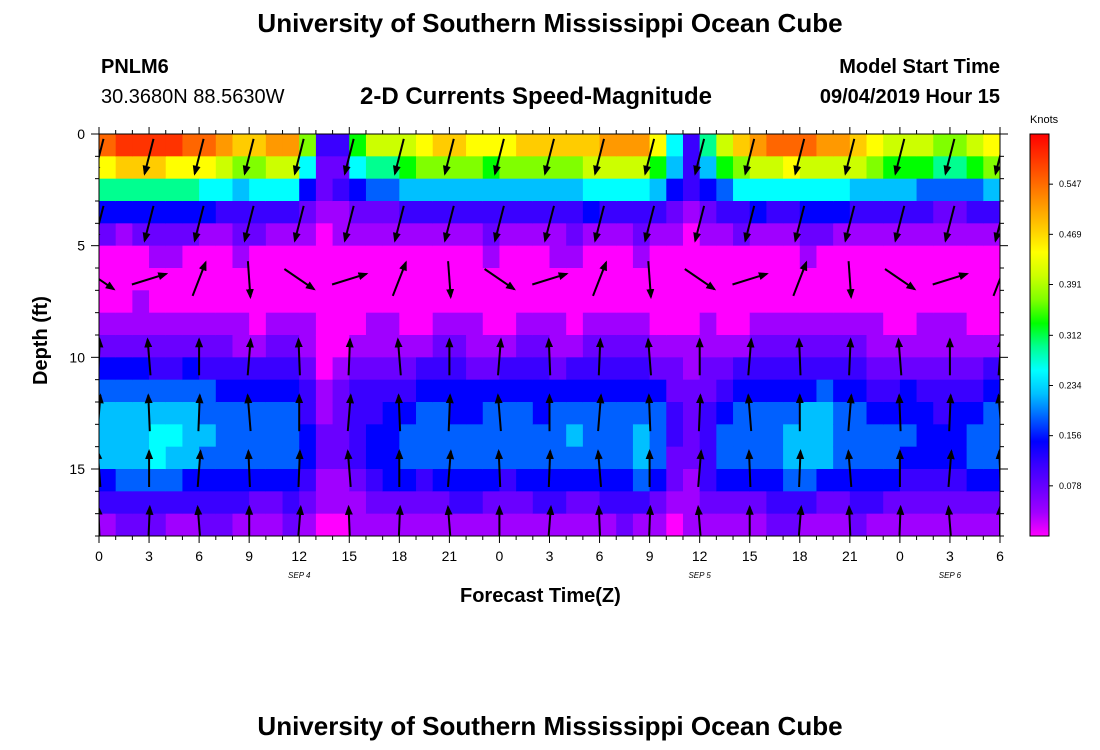 The height and width of the screenshot is (750, 1100). What do you see at coordinates (1070, 436) in the screenshot?
I see `colorbar-tick-label: 0.156` at bounding box center [1070, 436].